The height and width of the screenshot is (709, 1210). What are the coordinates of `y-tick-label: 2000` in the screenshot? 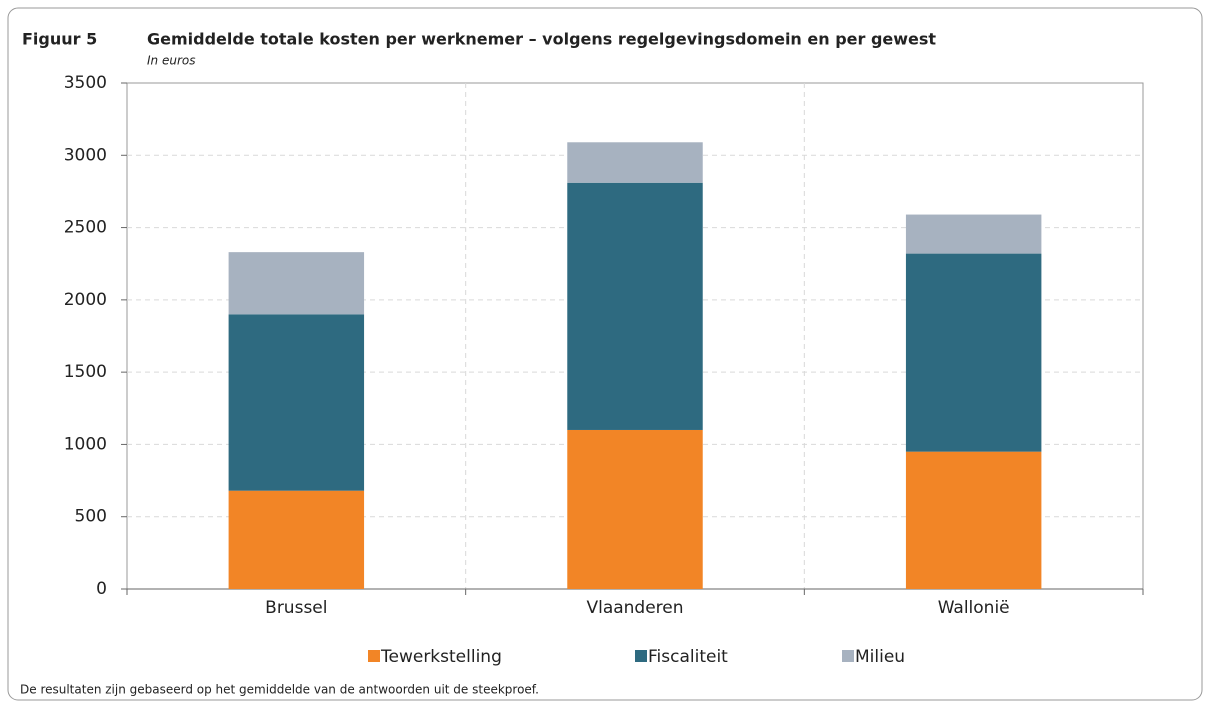 It's located at (85, 300).